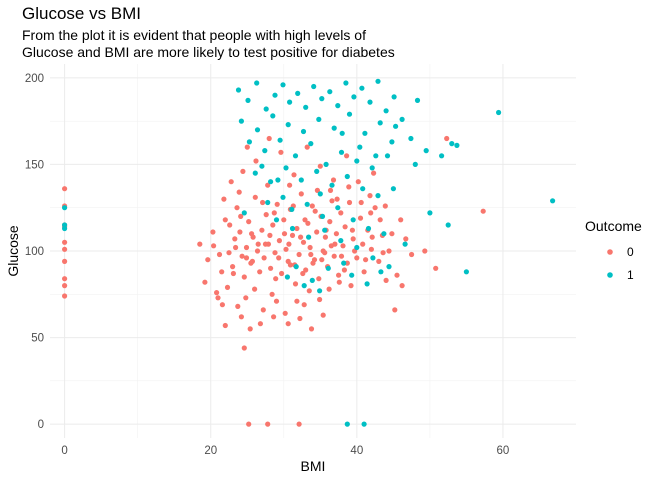 This screenshot has width=672, height=480. What do you see at coordinates (34, 165) in the screenshot?
I see `y-tick-label: 150` at bounding box center [34, 165].